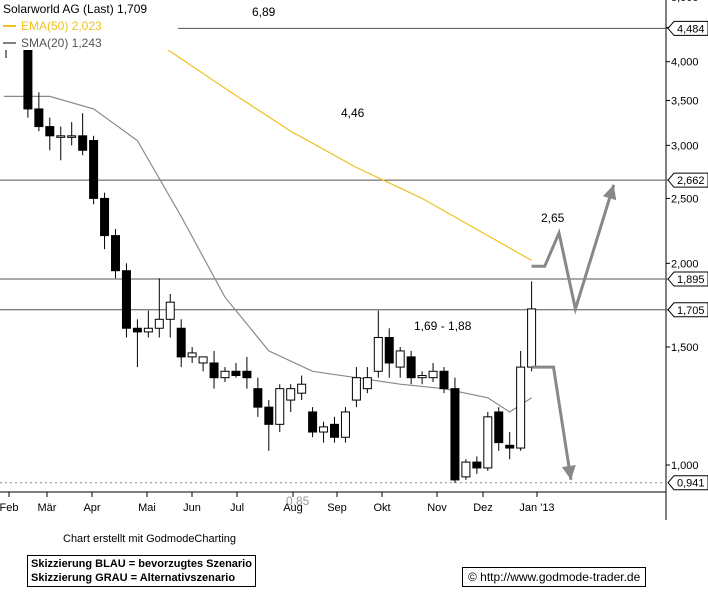  I want to click on y-tick-label: 3,000, so click(685, 146).